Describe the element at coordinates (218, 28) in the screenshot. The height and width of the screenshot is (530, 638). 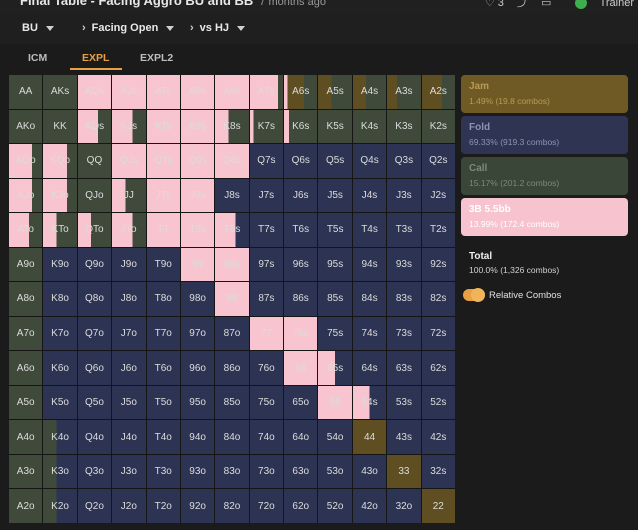
I see `opponent-select: › vs HJ` at that location.